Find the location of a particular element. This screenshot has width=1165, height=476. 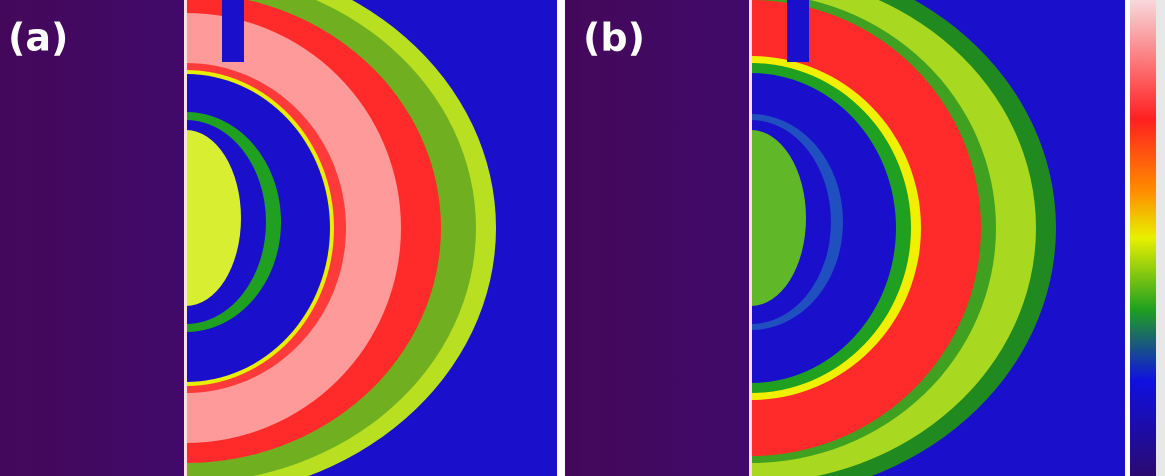

panel-label: (b) is located at coordinates (614, 38).